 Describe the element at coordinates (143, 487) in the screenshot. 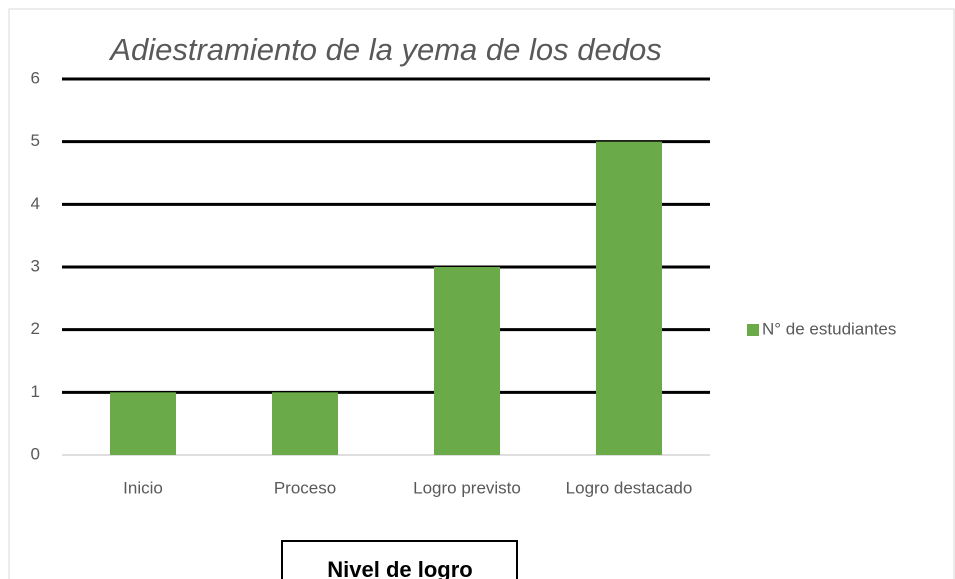

I see `x-tick-label: Inicio` at that location.